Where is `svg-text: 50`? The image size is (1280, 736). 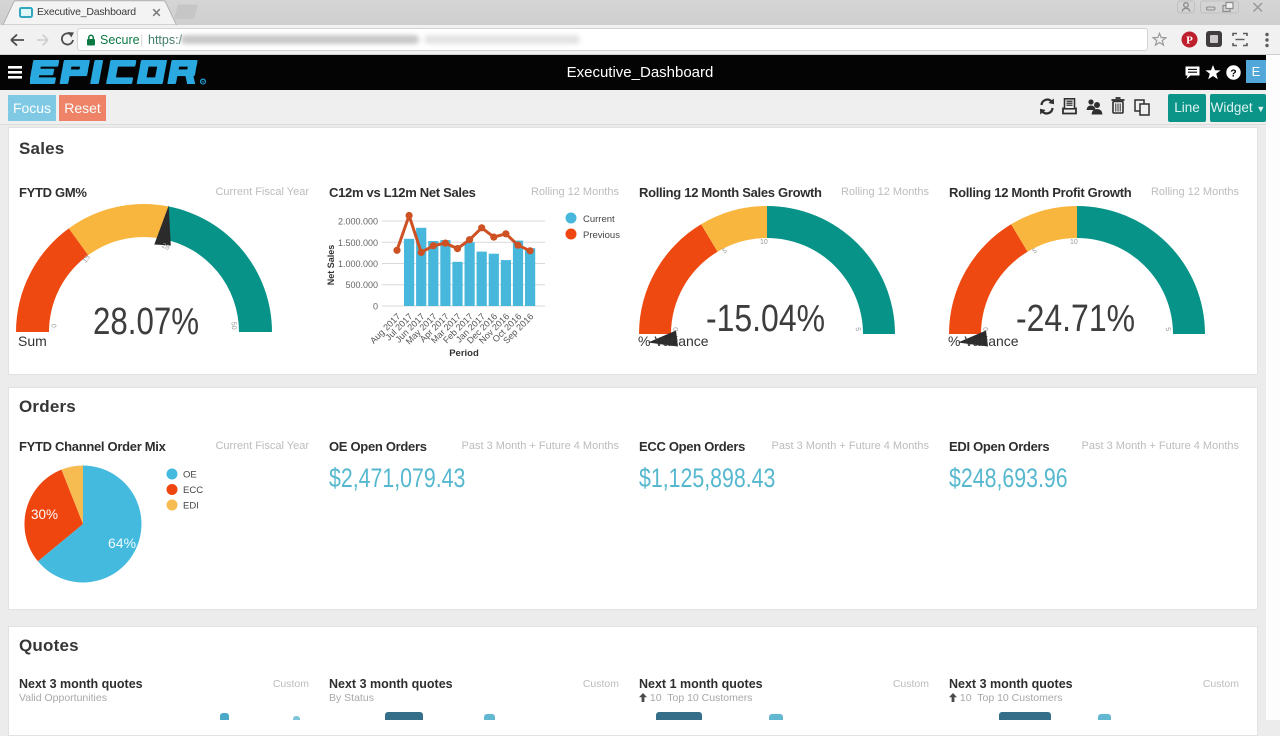
svg-text: 50 is located at coordinates (234, 326).